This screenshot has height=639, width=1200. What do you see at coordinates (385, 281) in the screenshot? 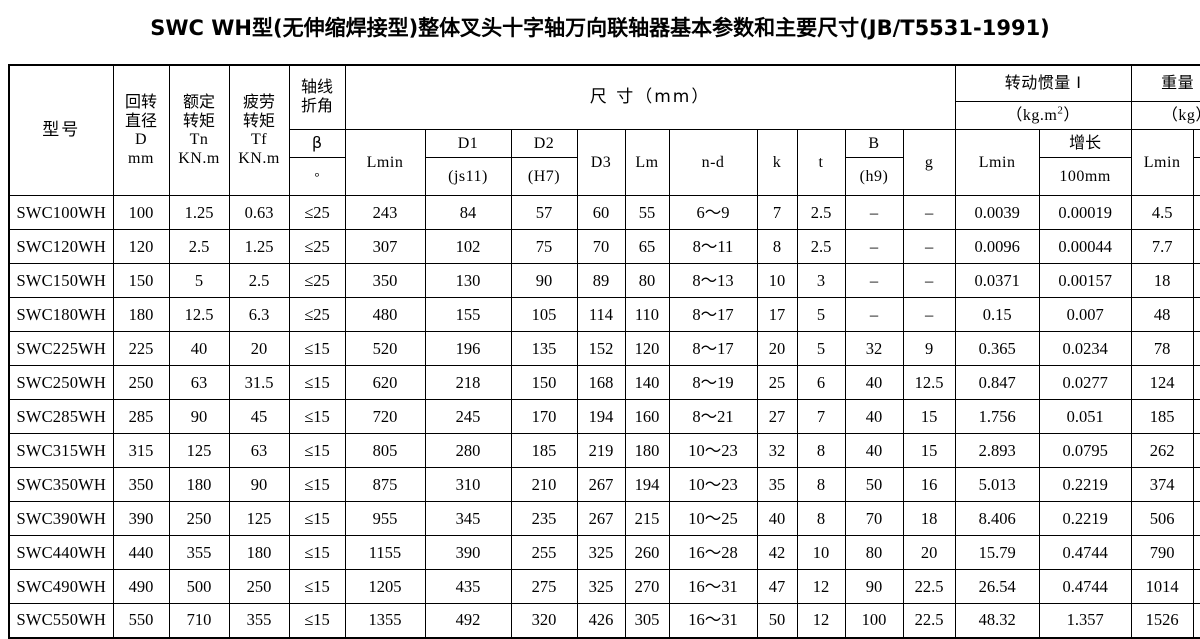
I see `cell-Lmin: 350` at bounding box center [385, 281].